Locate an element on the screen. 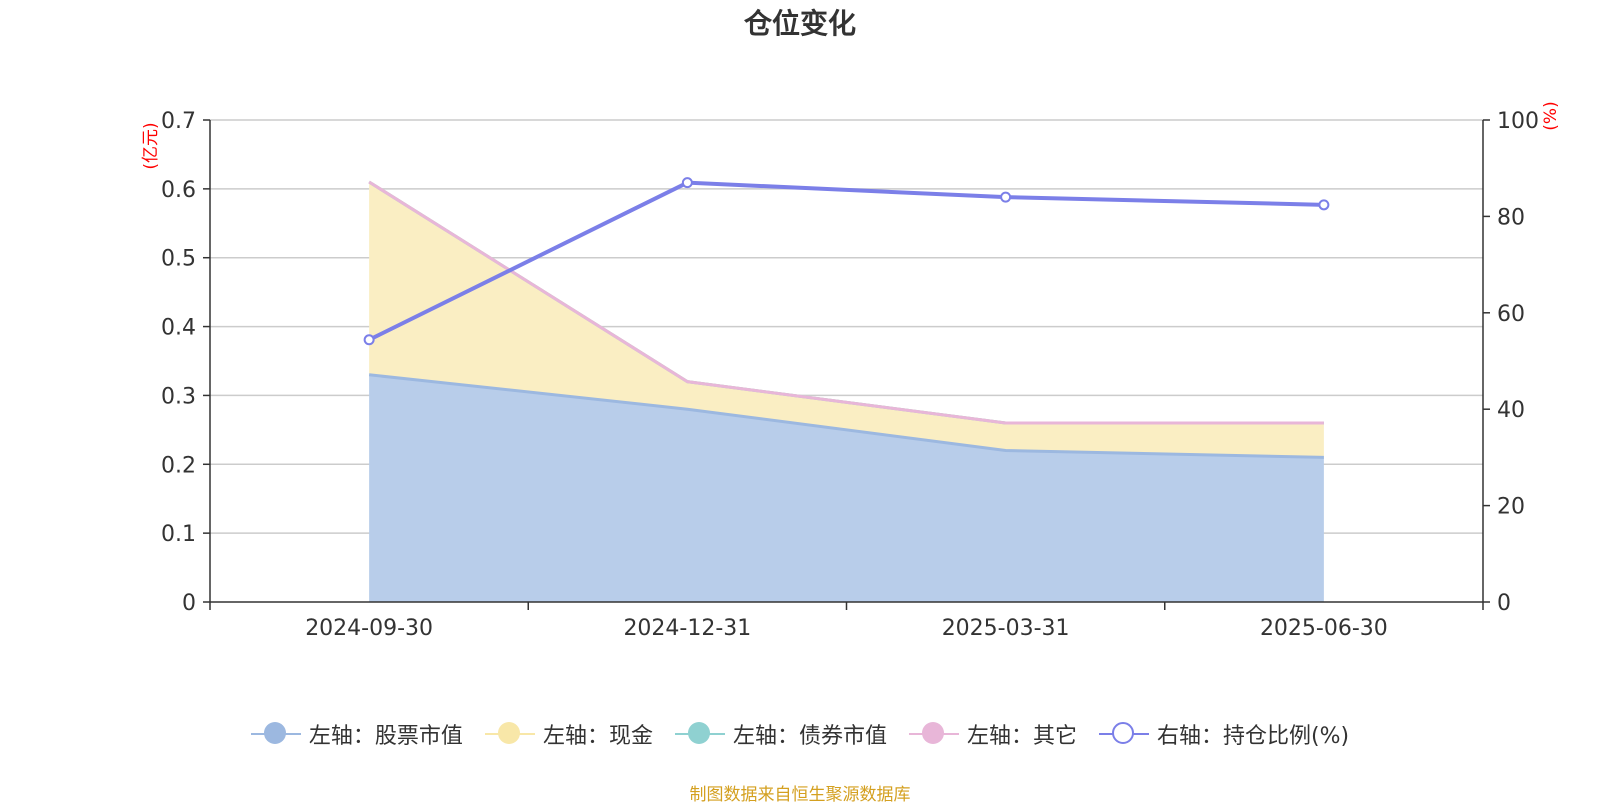 The image size is (1600, 805). legend: 左轴：股票市值 左轴：现金 左轴：债券市值 左轴：其它 右轴：持仓比例(%) is located at coordinates (800, 734).